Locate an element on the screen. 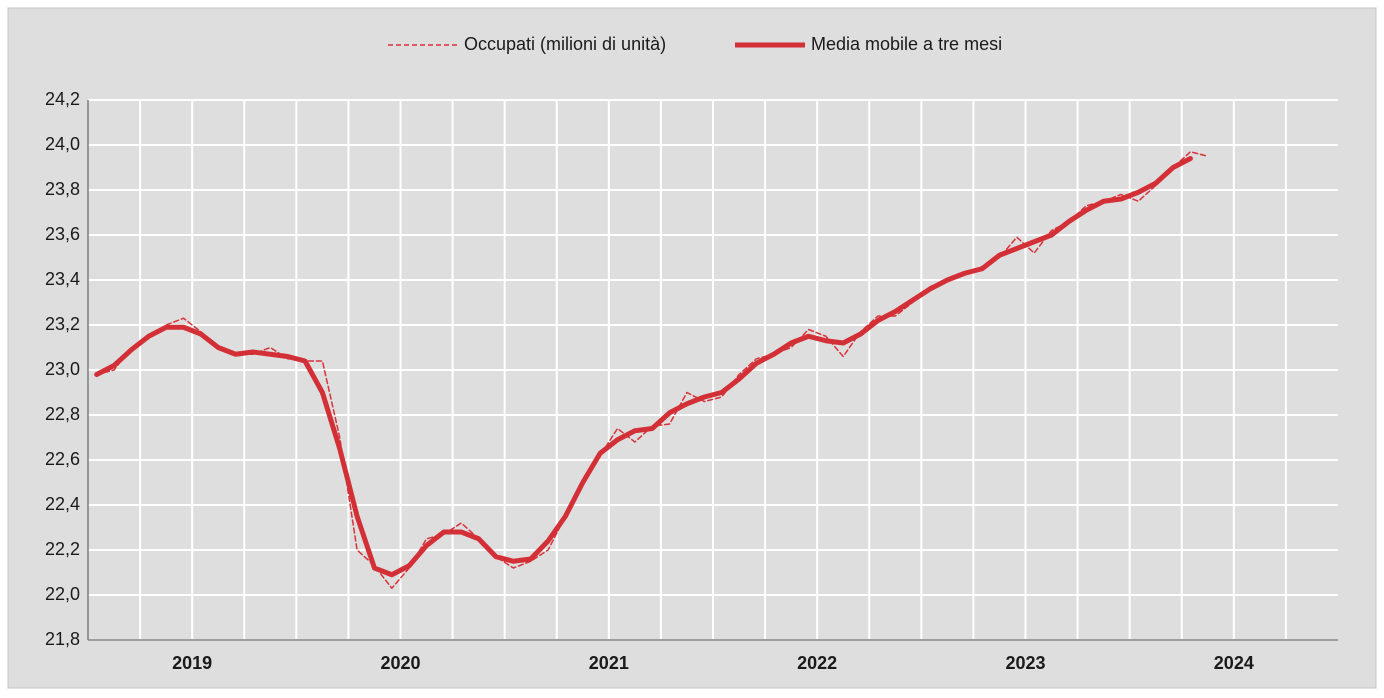  y-tick-label: 22,4 is located at coordinates (62, 504).